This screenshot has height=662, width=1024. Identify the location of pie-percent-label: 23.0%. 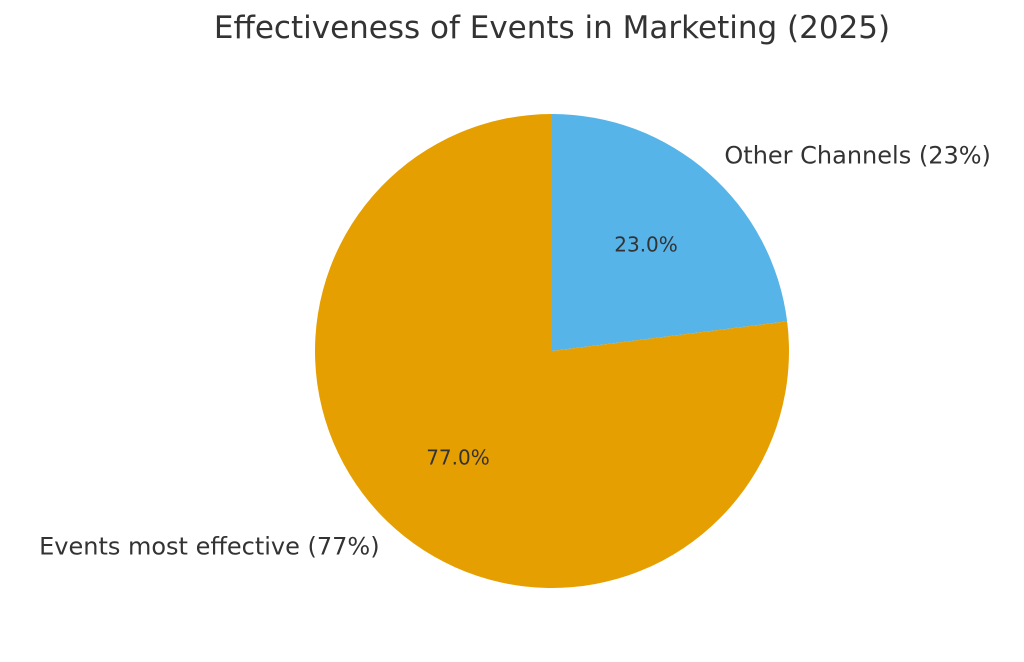
(646, 244).